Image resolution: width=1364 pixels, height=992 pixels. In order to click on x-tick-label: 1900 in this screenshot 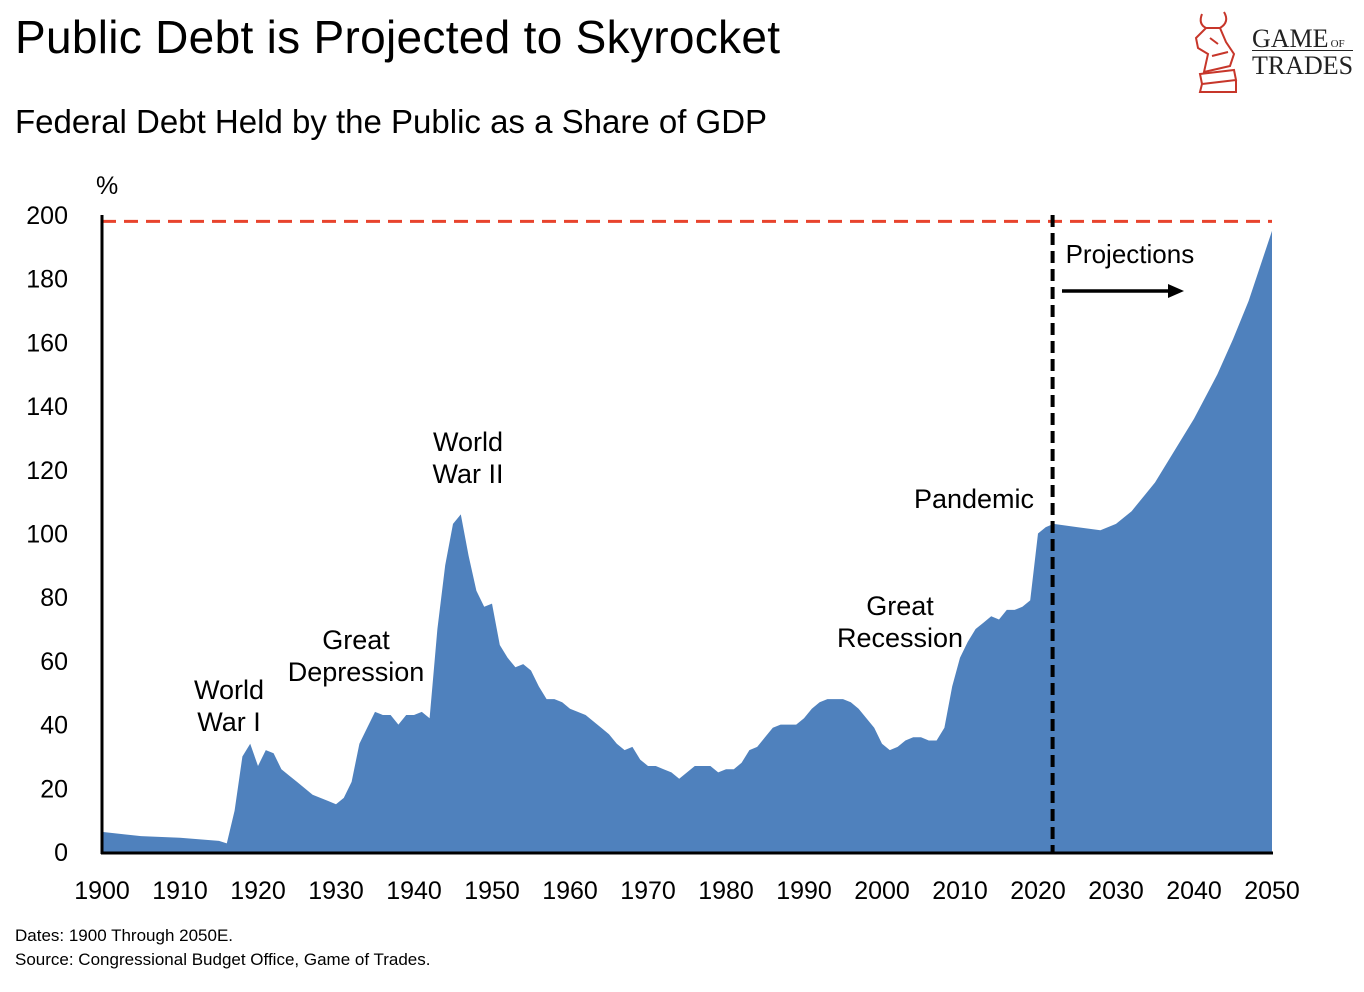, I will do `click(102, 891)`.